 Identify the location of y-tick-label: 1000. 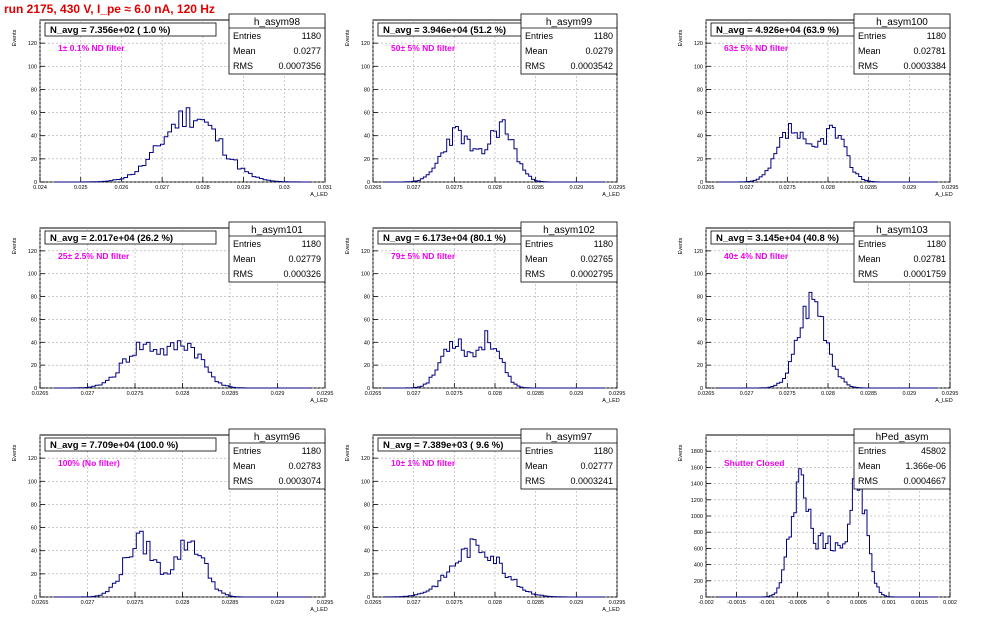
(697, 517).